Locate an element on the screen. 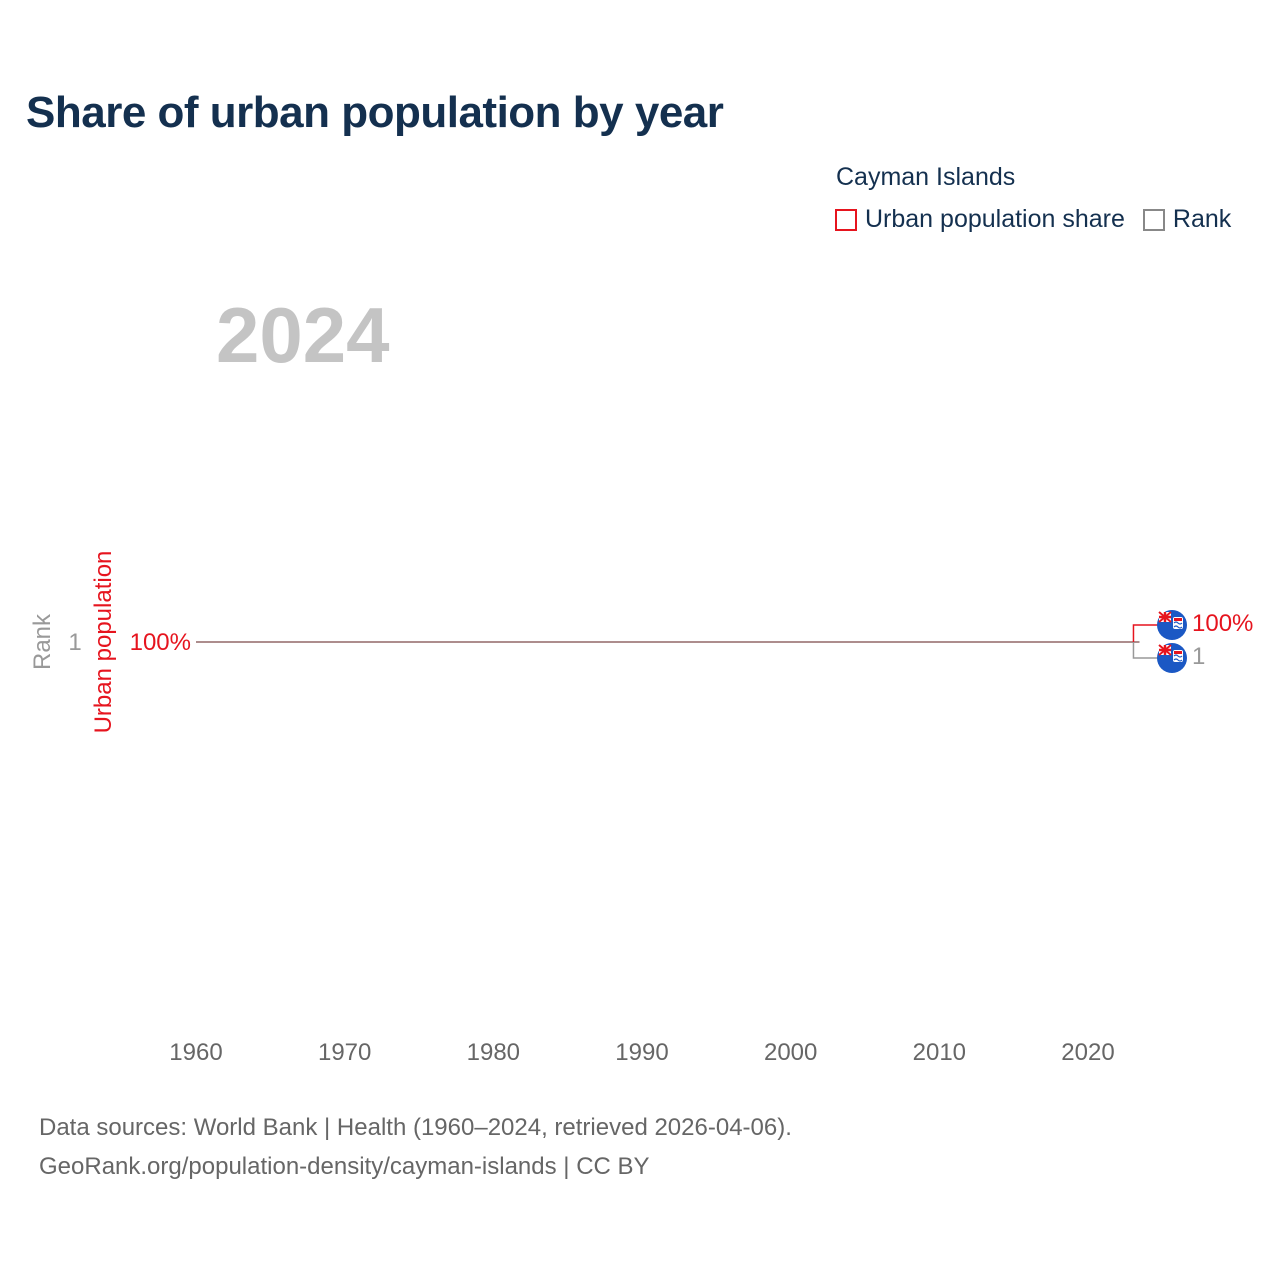 Image resolution: width=1280 pixels, height=1280 pixels. y-axis-label-urban: Urban population is located at coordinates (103, 642).